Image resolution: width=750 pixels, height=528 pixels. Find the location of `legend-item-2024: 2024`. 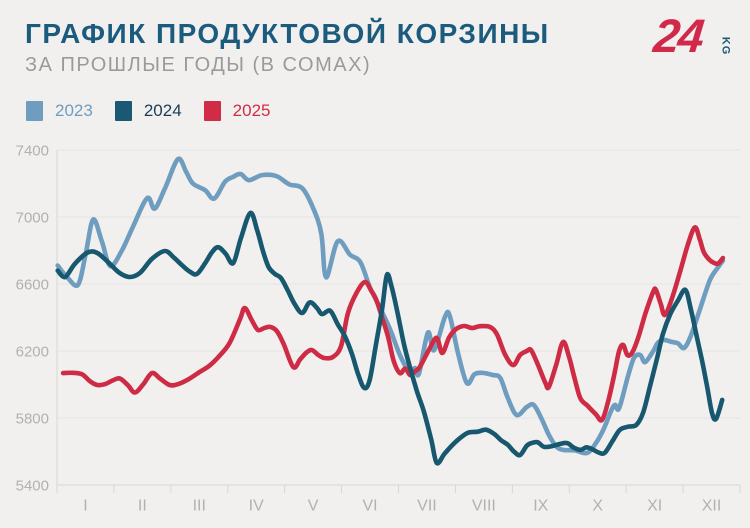

legend-item-2024: 2024 is located at coordinates (148, 111).